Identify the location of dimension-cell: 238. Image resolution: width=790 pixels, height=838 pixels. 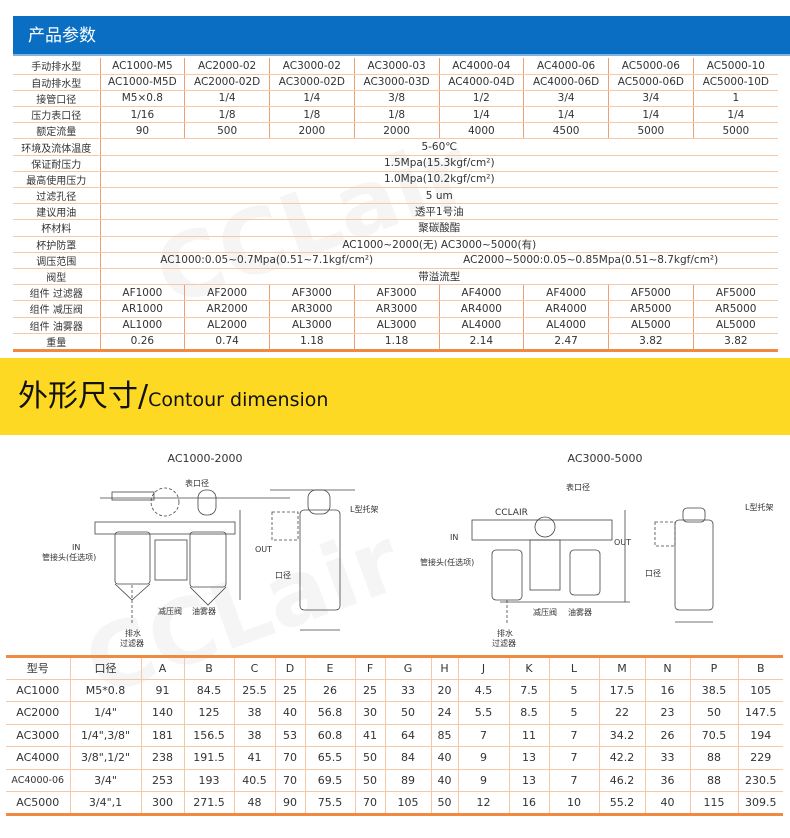
(163, 758).